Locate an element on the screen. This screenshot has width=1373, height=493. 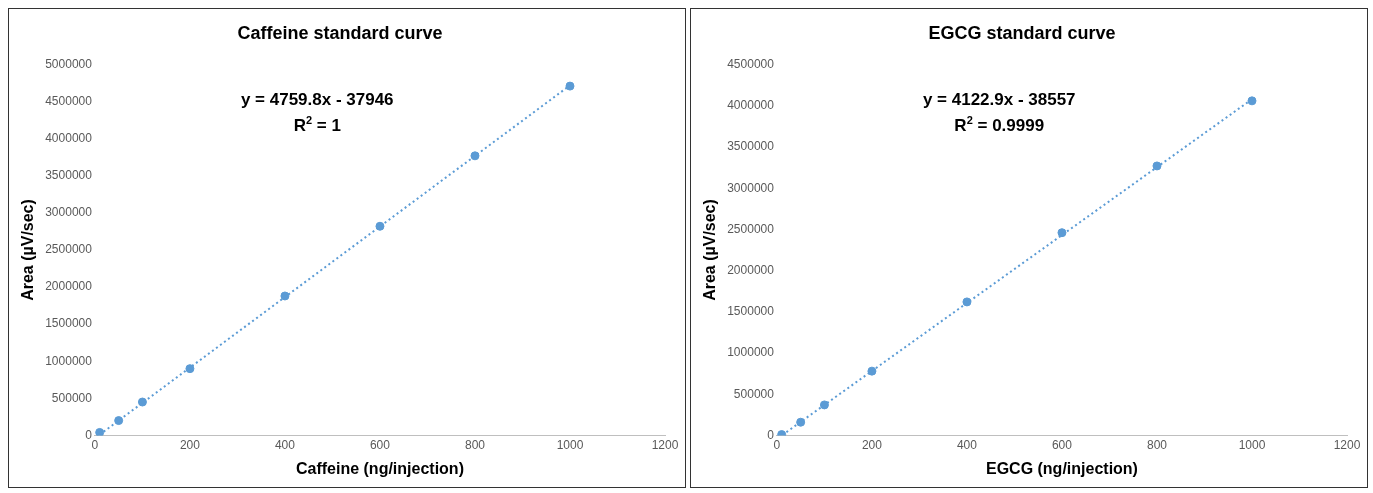
chart-title: Caffeine standard curve is located at coordinates (340, 32).